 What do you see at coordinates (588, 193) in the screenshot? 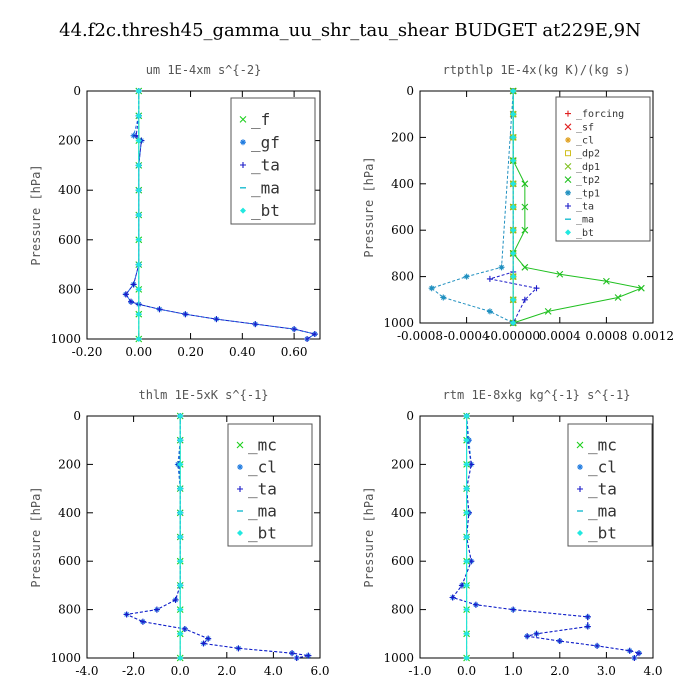
I see `legend-label: _tp1` at bounding box center [588, 193].